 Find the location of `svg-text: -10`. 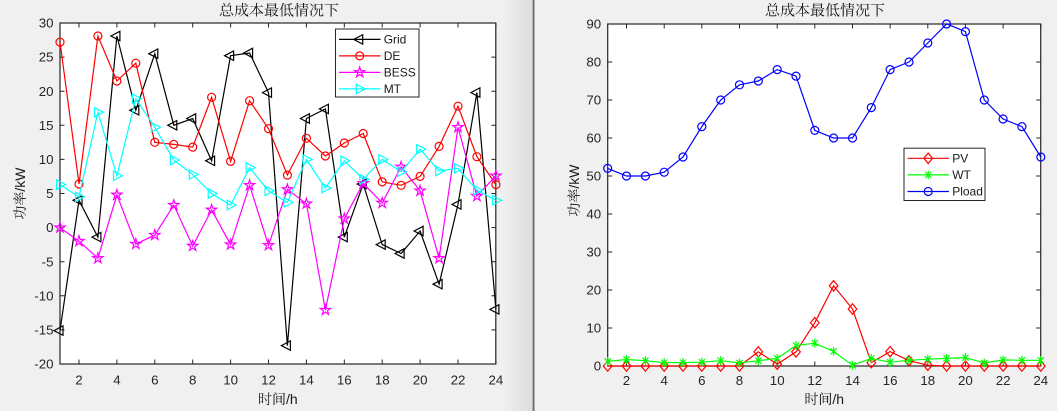

svg-text: -10 is located at coordinates (43, 295).